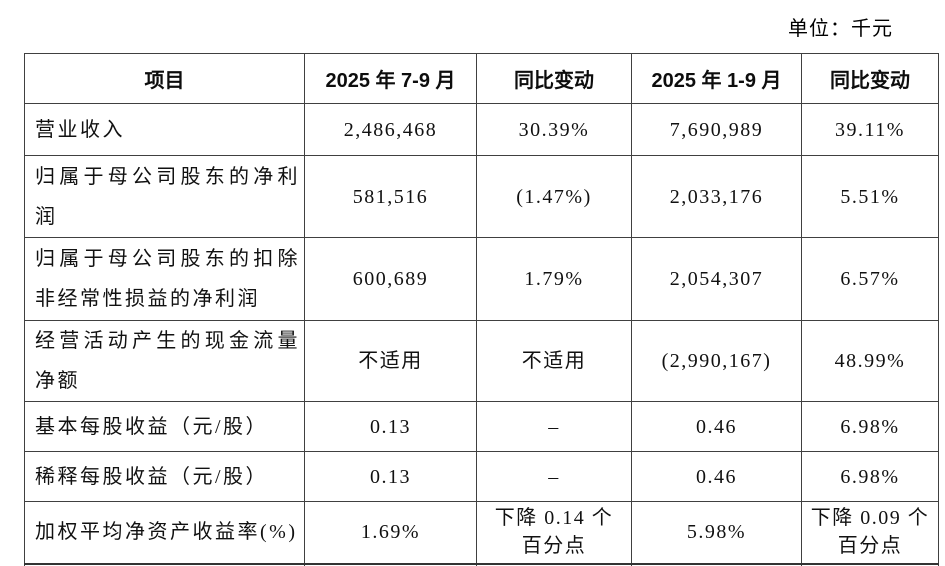 The image size is (945, 566). Describe the element at coordinates (390, 279) in the screenshot. I see `value-cell: 600,689` at that location.